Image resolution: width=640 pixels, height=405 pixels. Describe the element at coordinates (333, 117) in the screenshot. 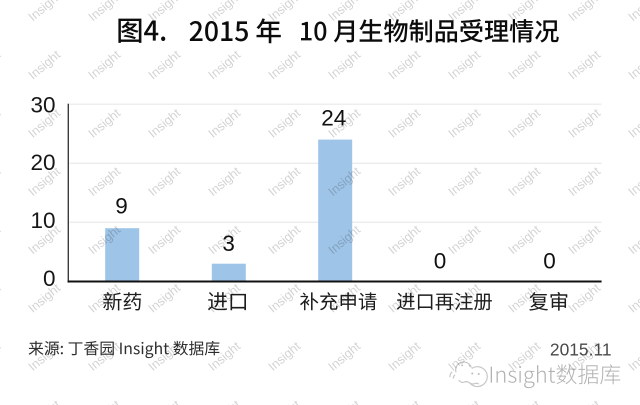

I see `svg-text: 24` at that location.